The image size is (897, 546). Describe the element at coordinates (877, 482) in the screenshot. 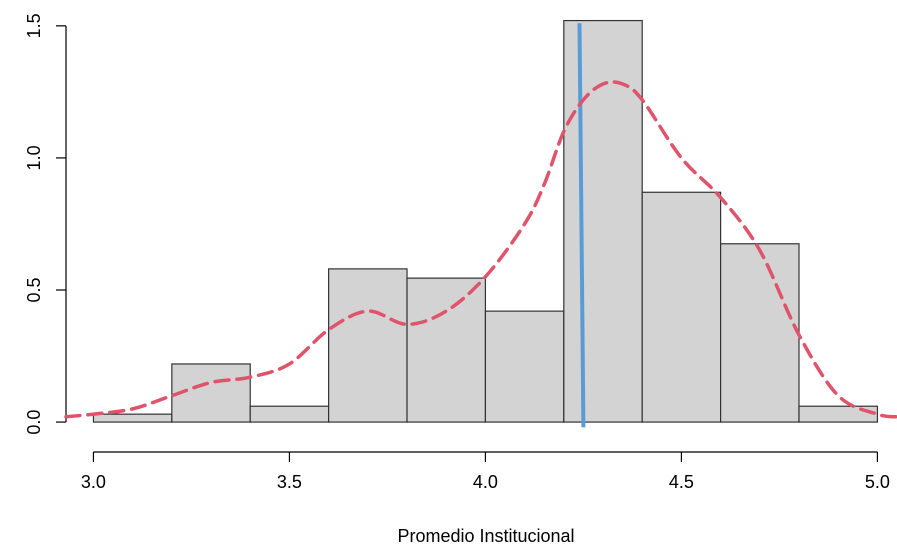

I see `x-tick-label-5: 5.0` at that location.